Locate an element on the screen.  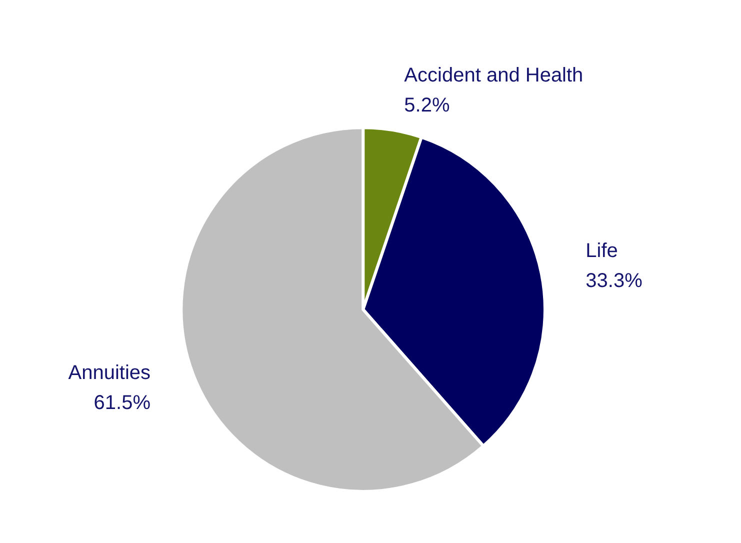
slice-label: Accident and Health is located at coordinates (494, 75).